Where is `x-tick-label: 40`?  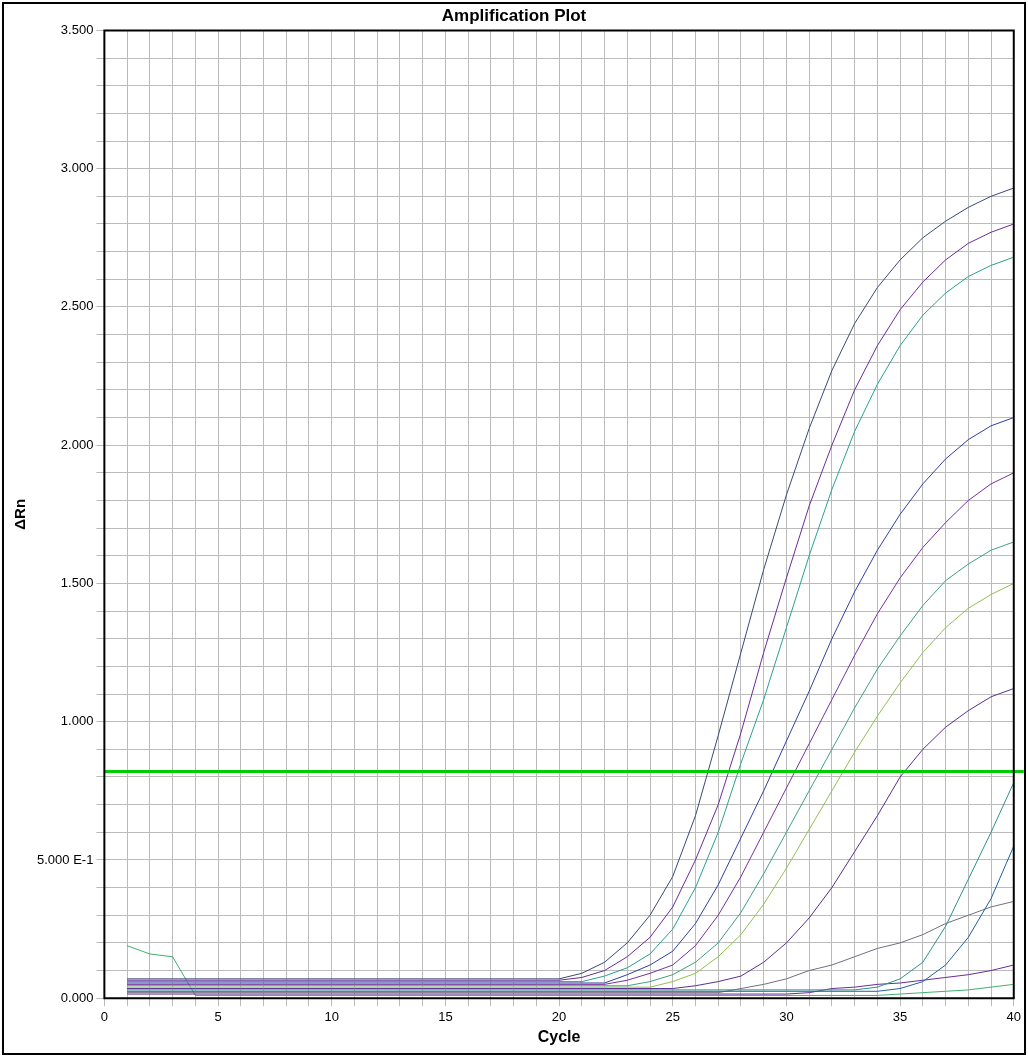 x-tick-label: 40 is located at coordinates (1013, 1016).